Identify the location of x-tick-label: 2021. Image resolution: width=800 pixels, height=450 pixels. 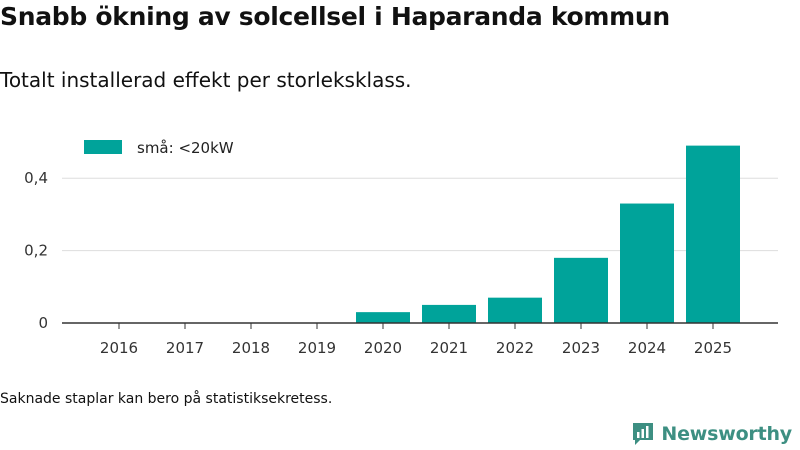
(449, 348).